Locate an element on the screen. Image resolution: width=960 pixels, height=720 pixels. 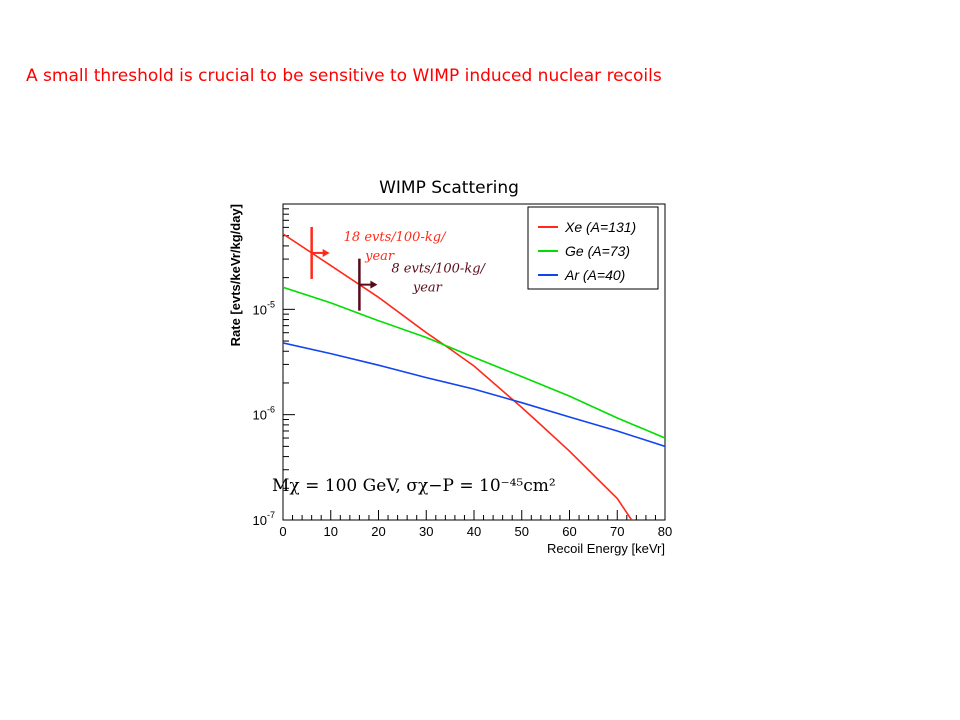
legend-label: Ge (A=73) is located at coordinates (597, 251).